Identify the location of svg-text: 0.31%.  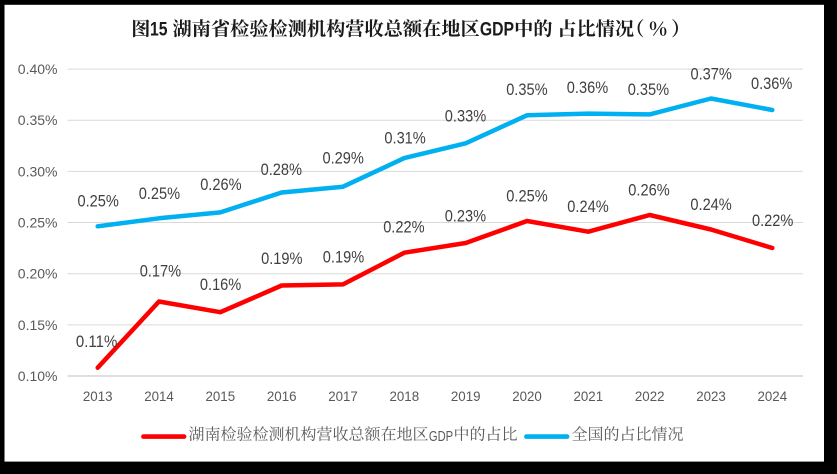
(405, 138).